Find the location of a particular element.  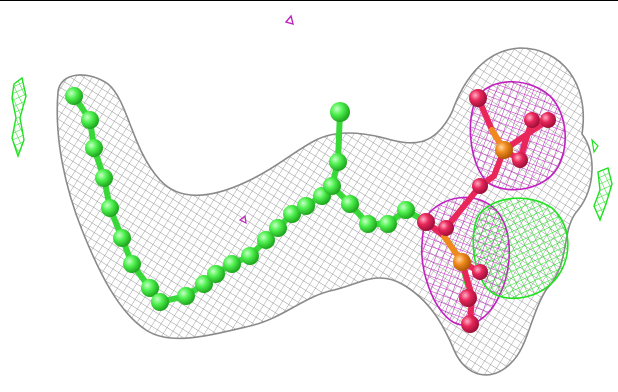

green-mesh-fragment-right is located at coordinates (603, 194).